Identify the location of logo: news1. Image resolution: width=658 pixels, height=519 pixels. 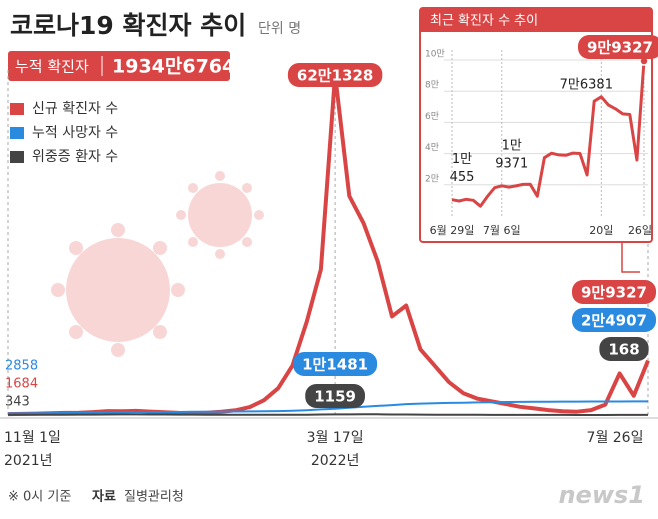
(601, 495).